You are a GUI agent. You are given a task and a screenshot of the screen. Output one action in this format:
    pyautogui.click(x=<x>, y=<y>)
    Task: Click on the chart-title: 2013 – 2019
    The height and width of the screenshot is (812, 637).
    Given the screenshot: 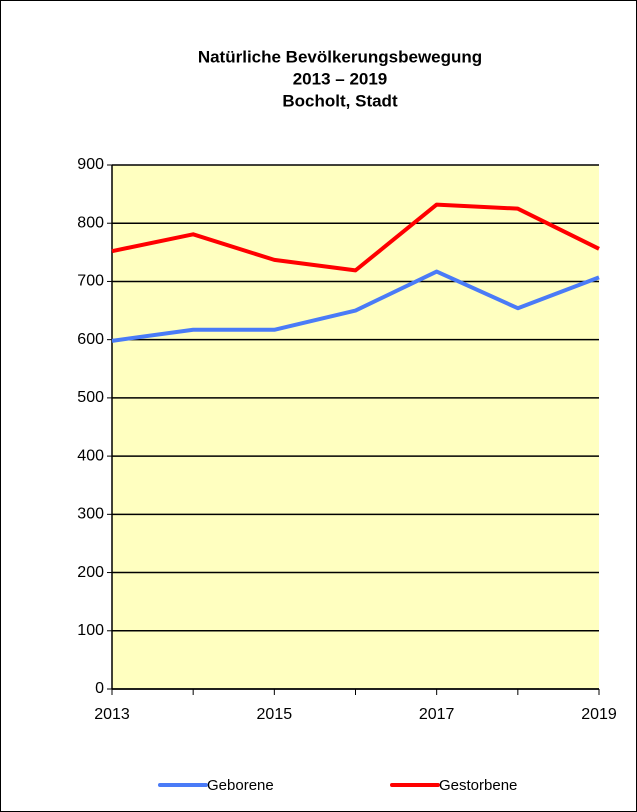 What is the action you would take?
    pyautogui.click(x=340, y=78)
    